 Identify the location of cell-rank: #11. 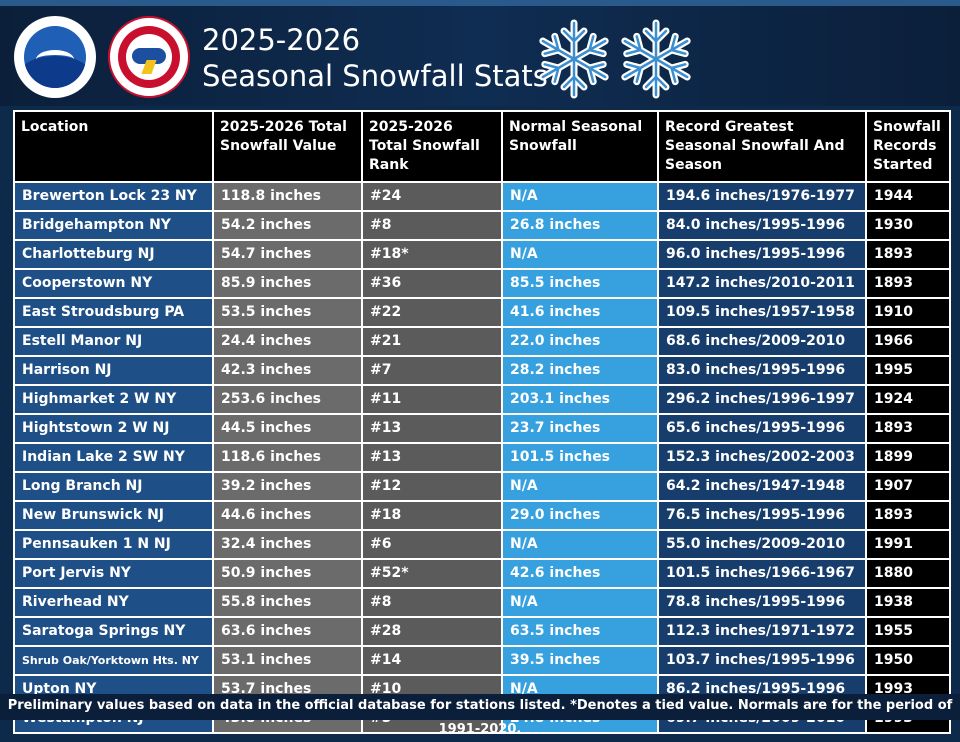
(432, 399).